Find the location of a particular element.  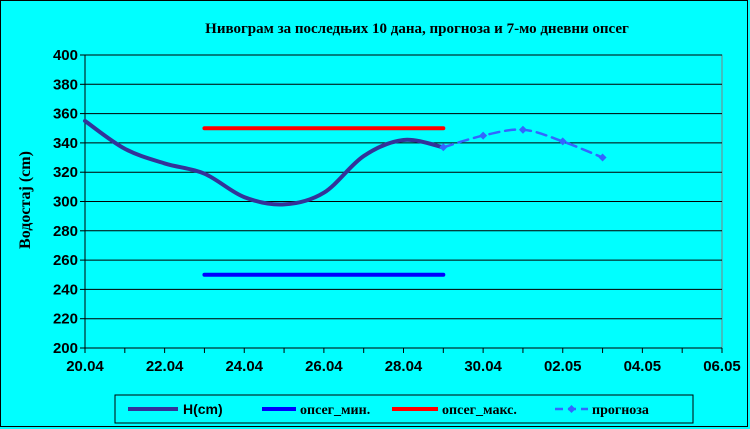

y-tick-label: 280 is located at coordinates (65, 231).